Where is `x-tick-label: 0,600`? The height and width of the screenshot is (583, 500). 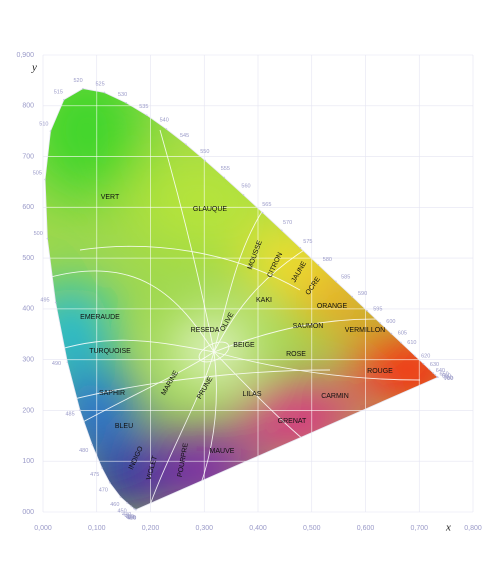 x-tick-label: 0,600 is located at coordinates (366, 528).